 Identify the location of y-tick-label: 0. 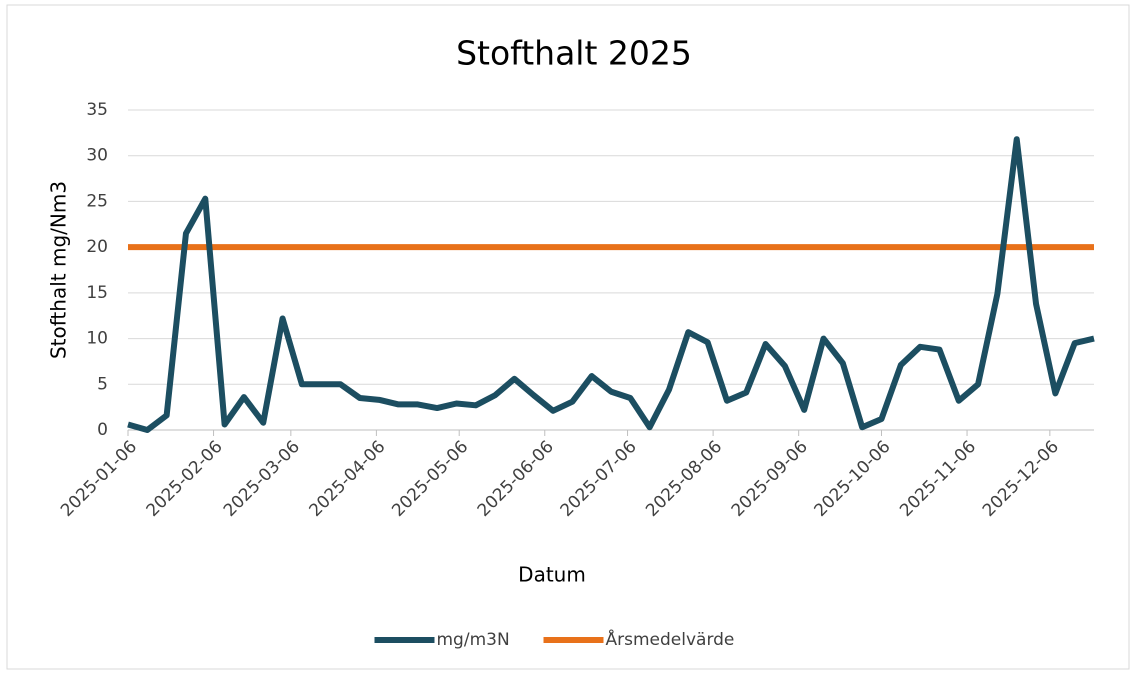
(102, 430).